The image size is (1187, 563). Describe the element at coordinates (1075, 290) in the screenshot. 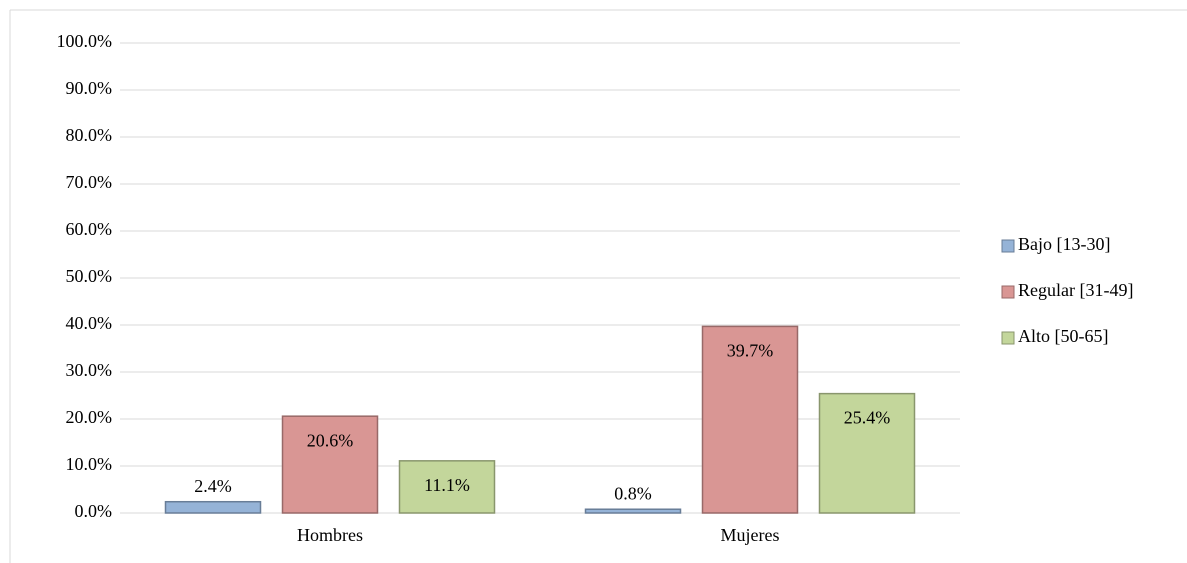

I see `legend-label: Regular [31-49]` at that location.